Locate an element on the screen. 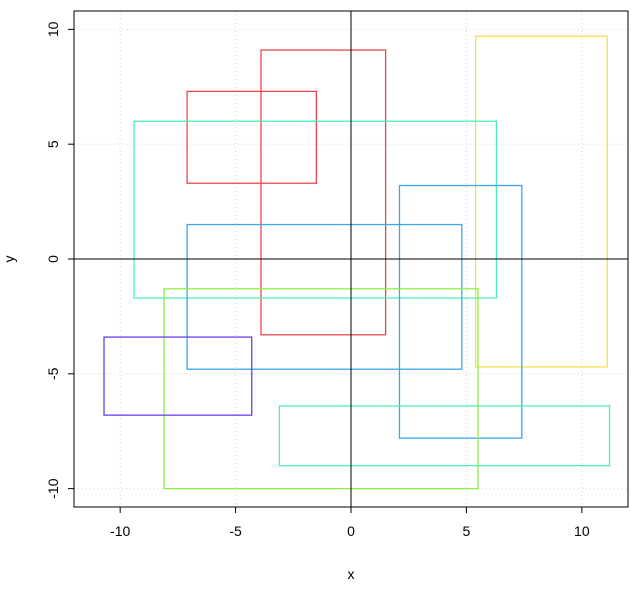 This screenshot has height=592, width=631. x-tick-label-4: 10 is located at coordinates (582, 531).